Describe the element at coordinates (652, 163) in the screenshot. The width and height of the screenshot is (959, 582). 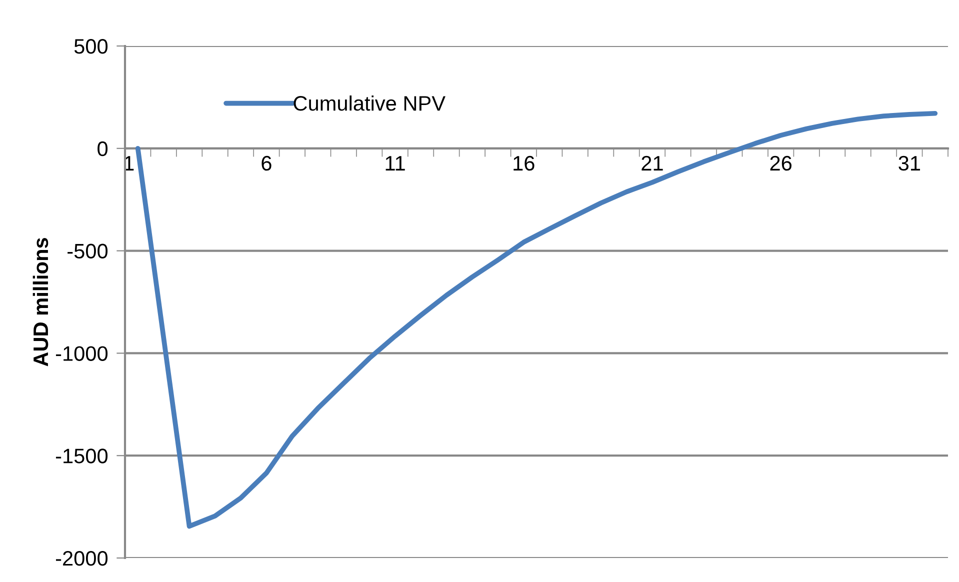
I see `x-tick-label: 21` at that location.